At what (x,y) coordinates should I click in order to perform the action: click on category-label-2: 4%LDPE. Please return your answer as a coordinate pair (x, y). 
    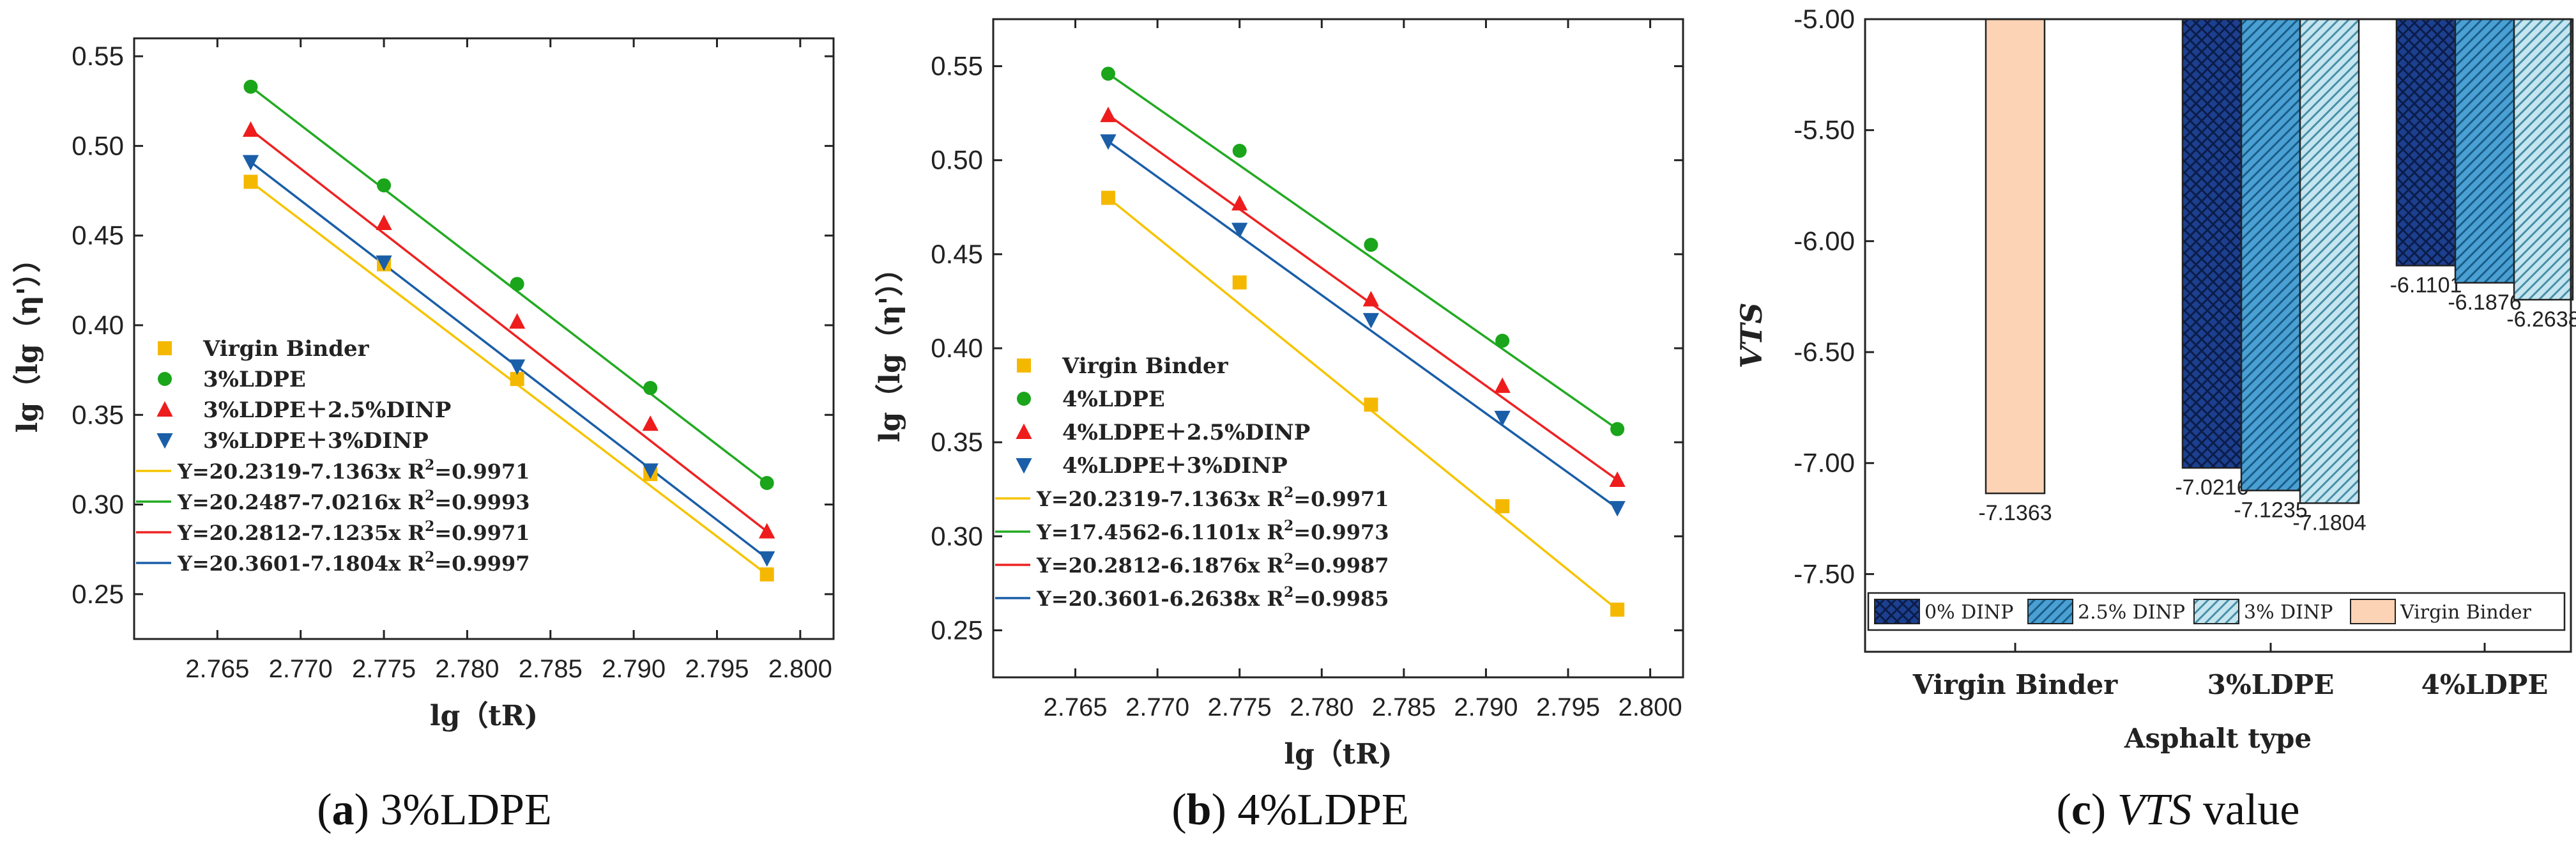
    Looking at the image, I should click on (2485, 684).